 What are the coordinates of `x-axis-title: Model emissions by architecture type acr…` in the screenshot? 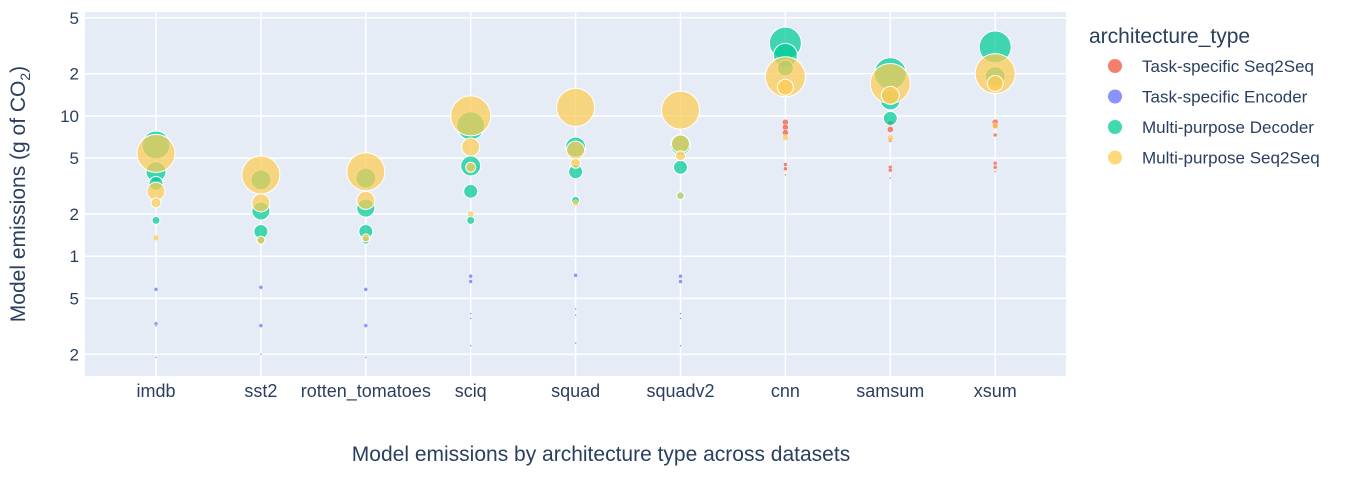 It's located at (601, 454).